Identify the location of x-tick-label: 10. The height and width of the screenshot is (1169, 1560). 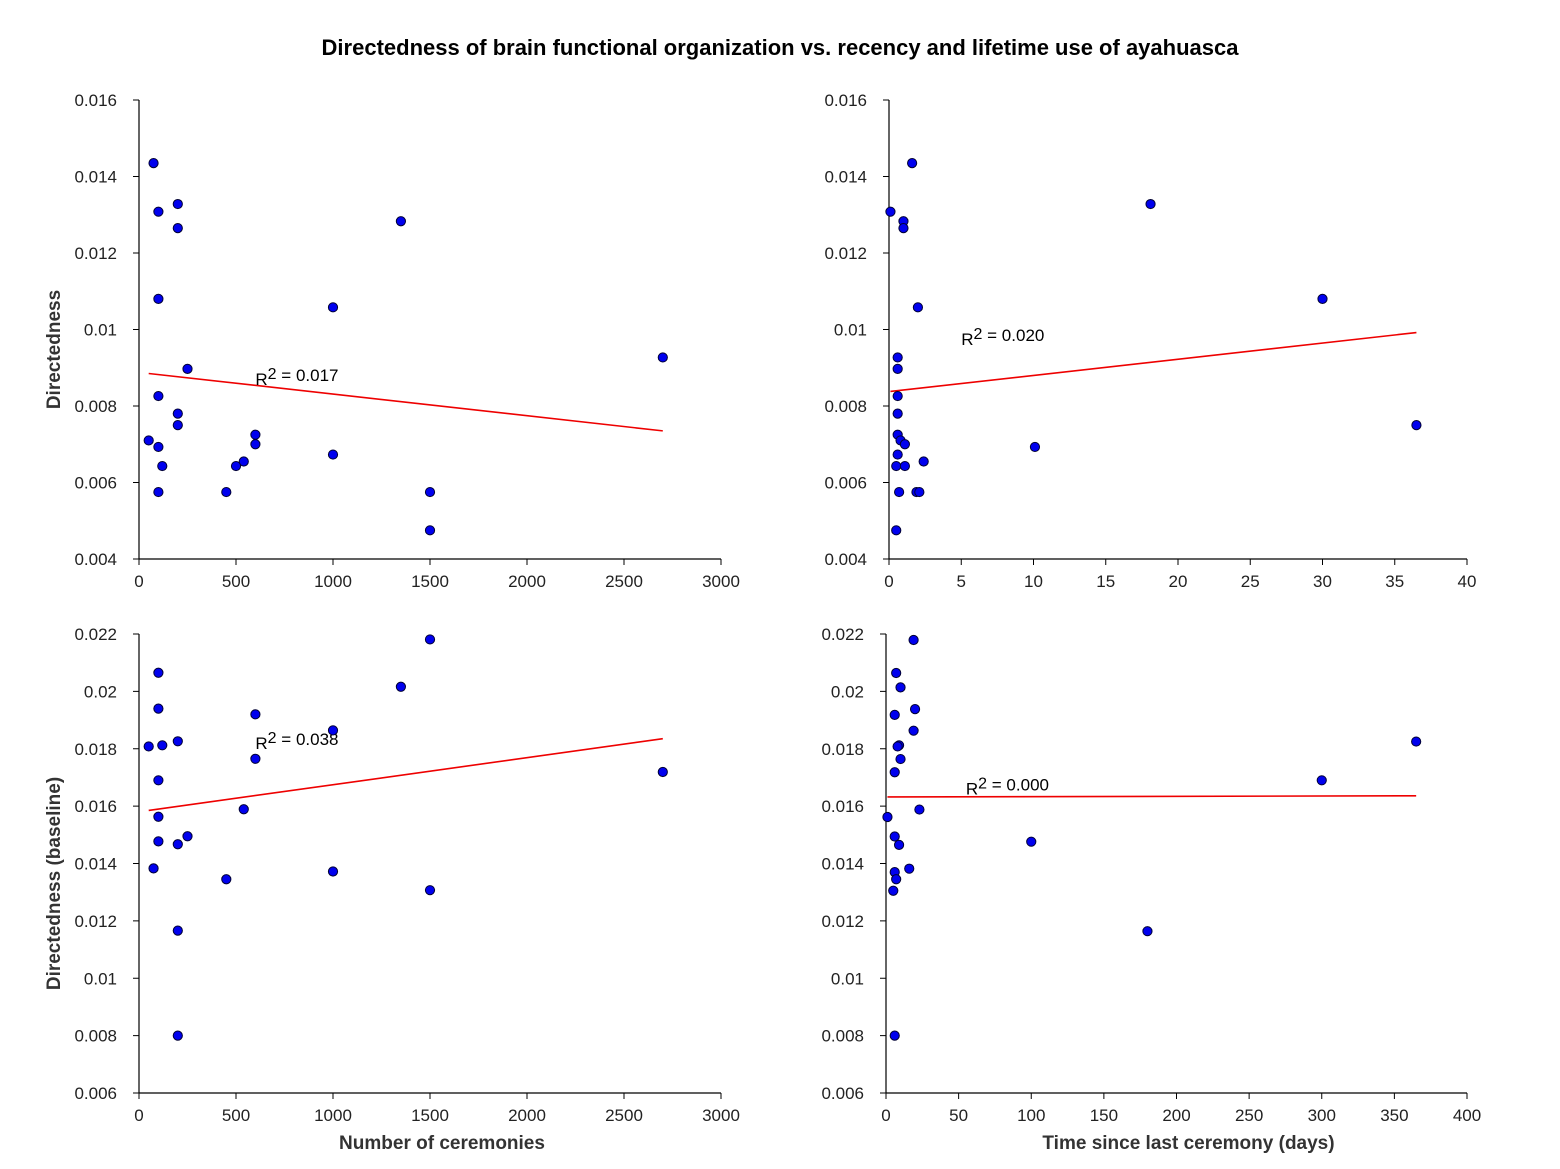
(1033, 581).